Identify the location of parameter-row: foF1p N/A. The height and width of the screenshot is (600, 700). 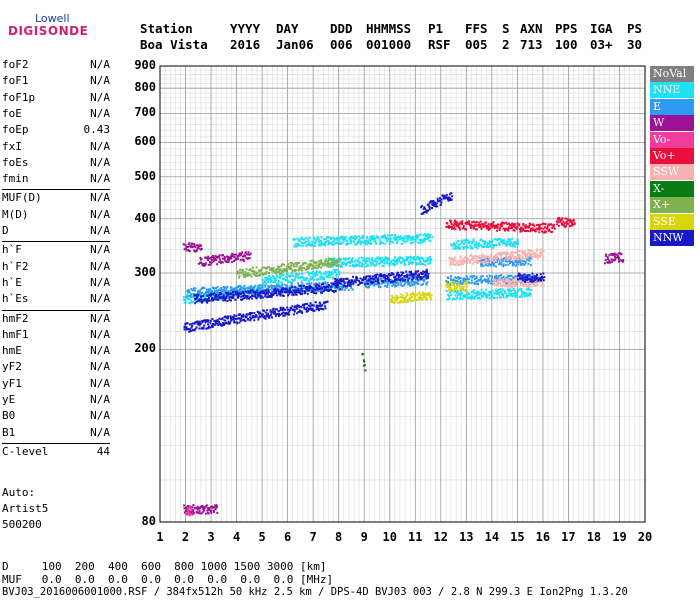
(56, 99).